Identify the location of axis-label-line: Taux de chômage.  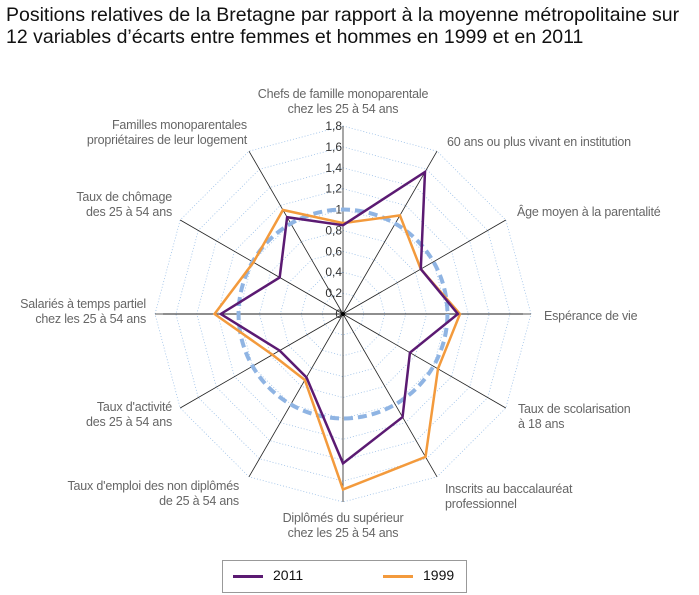
(124, 197).